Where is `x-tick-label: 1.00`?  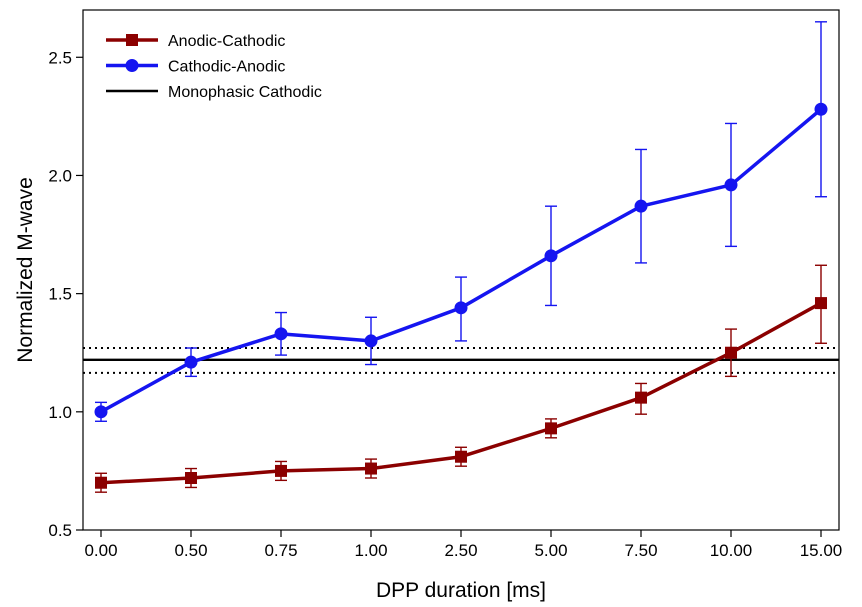 x-tick-label: 1.00 is located at coordinates (370, 550).